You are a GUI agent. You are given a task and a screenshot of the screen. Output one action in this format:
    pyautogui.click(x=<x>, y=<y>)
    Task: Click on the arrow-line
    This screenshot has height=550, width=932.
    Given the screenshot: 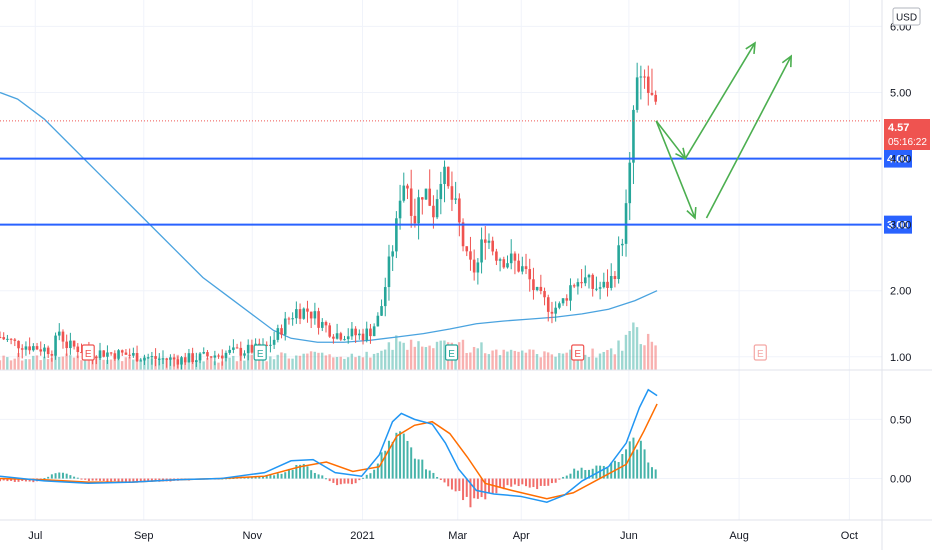 What is the action you would take?
    pyautogui.click(x=748, y=137)
    